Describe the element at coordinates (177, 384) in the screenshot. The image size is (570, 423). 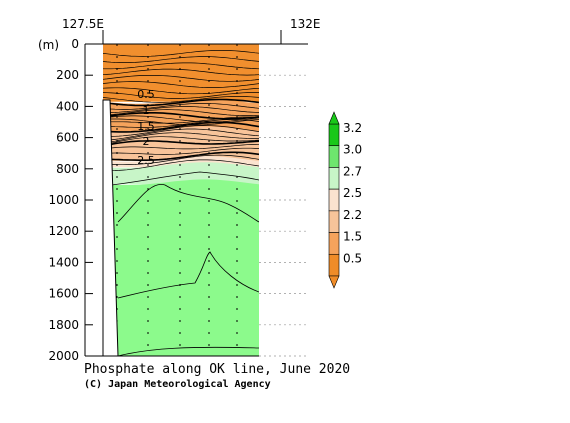
I see `chart-credit: (C) Japan Meteorological Agency` at that location.